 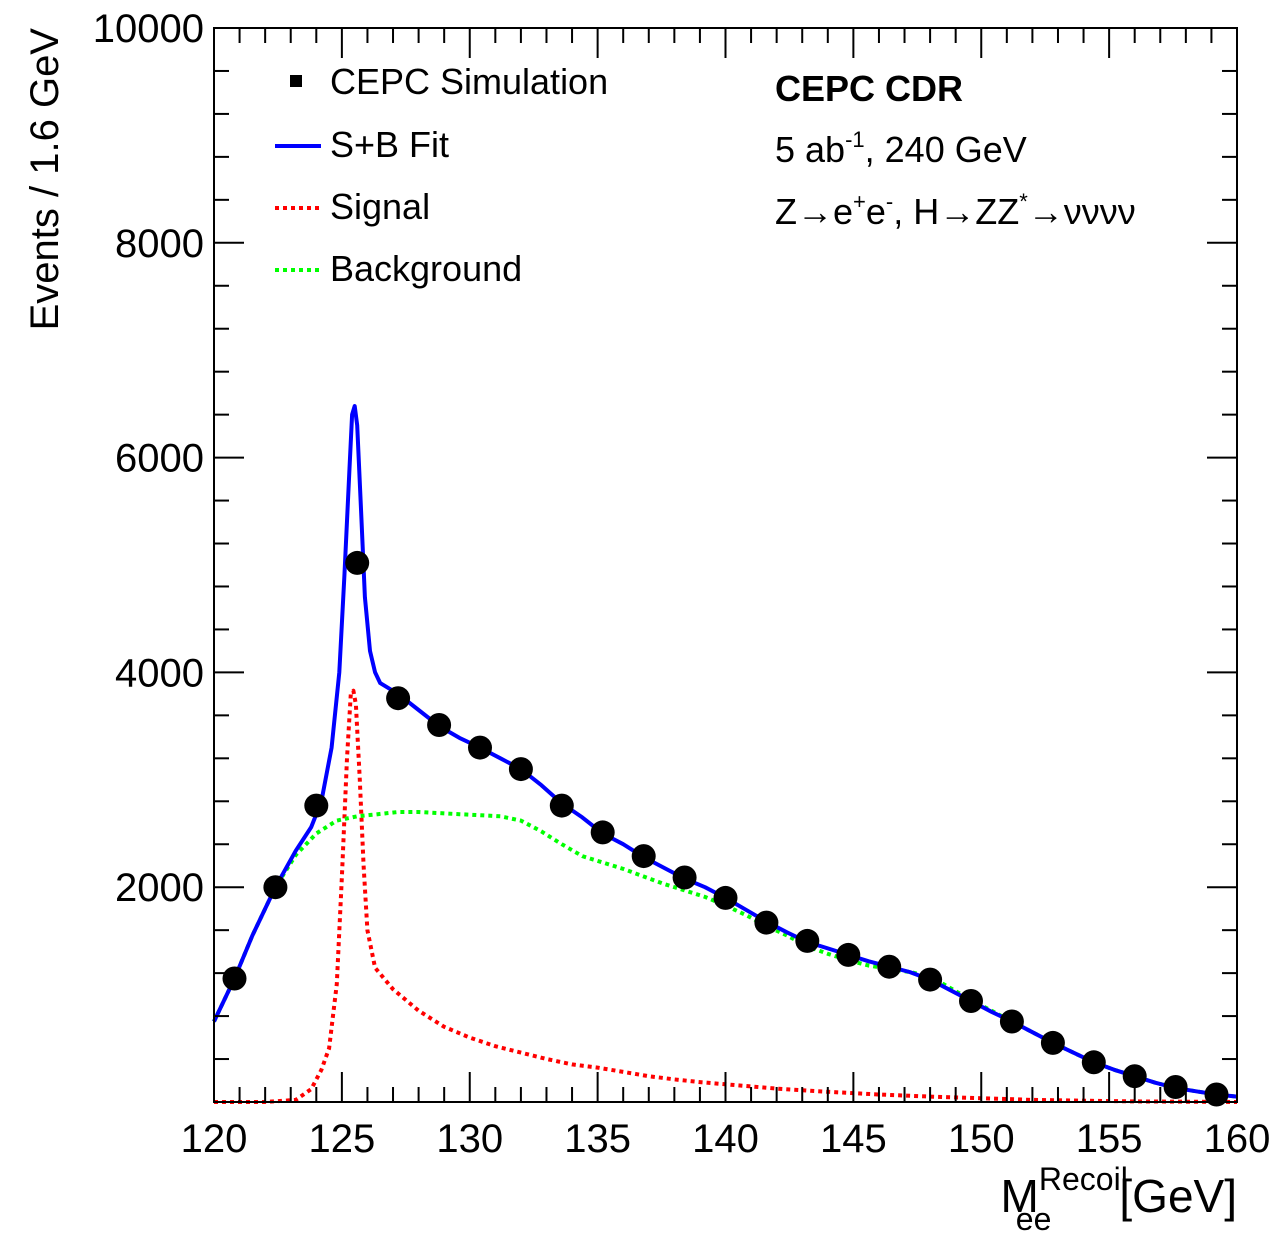 I want to click on annotation-process: Z→e+e-, H→ZZ*→νννν, so click(x=955, y=210).